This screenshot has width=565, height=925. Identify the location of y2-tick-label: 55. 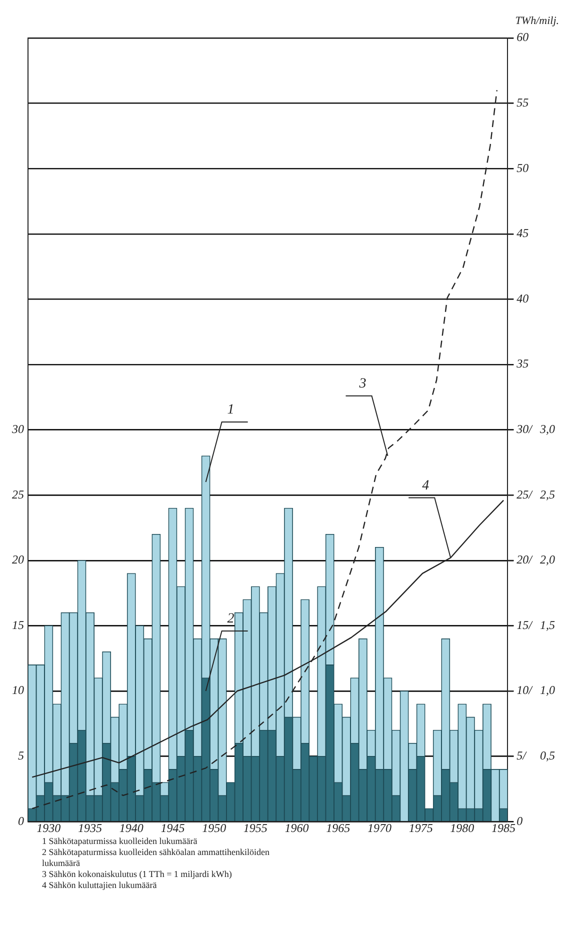
(522, 102).